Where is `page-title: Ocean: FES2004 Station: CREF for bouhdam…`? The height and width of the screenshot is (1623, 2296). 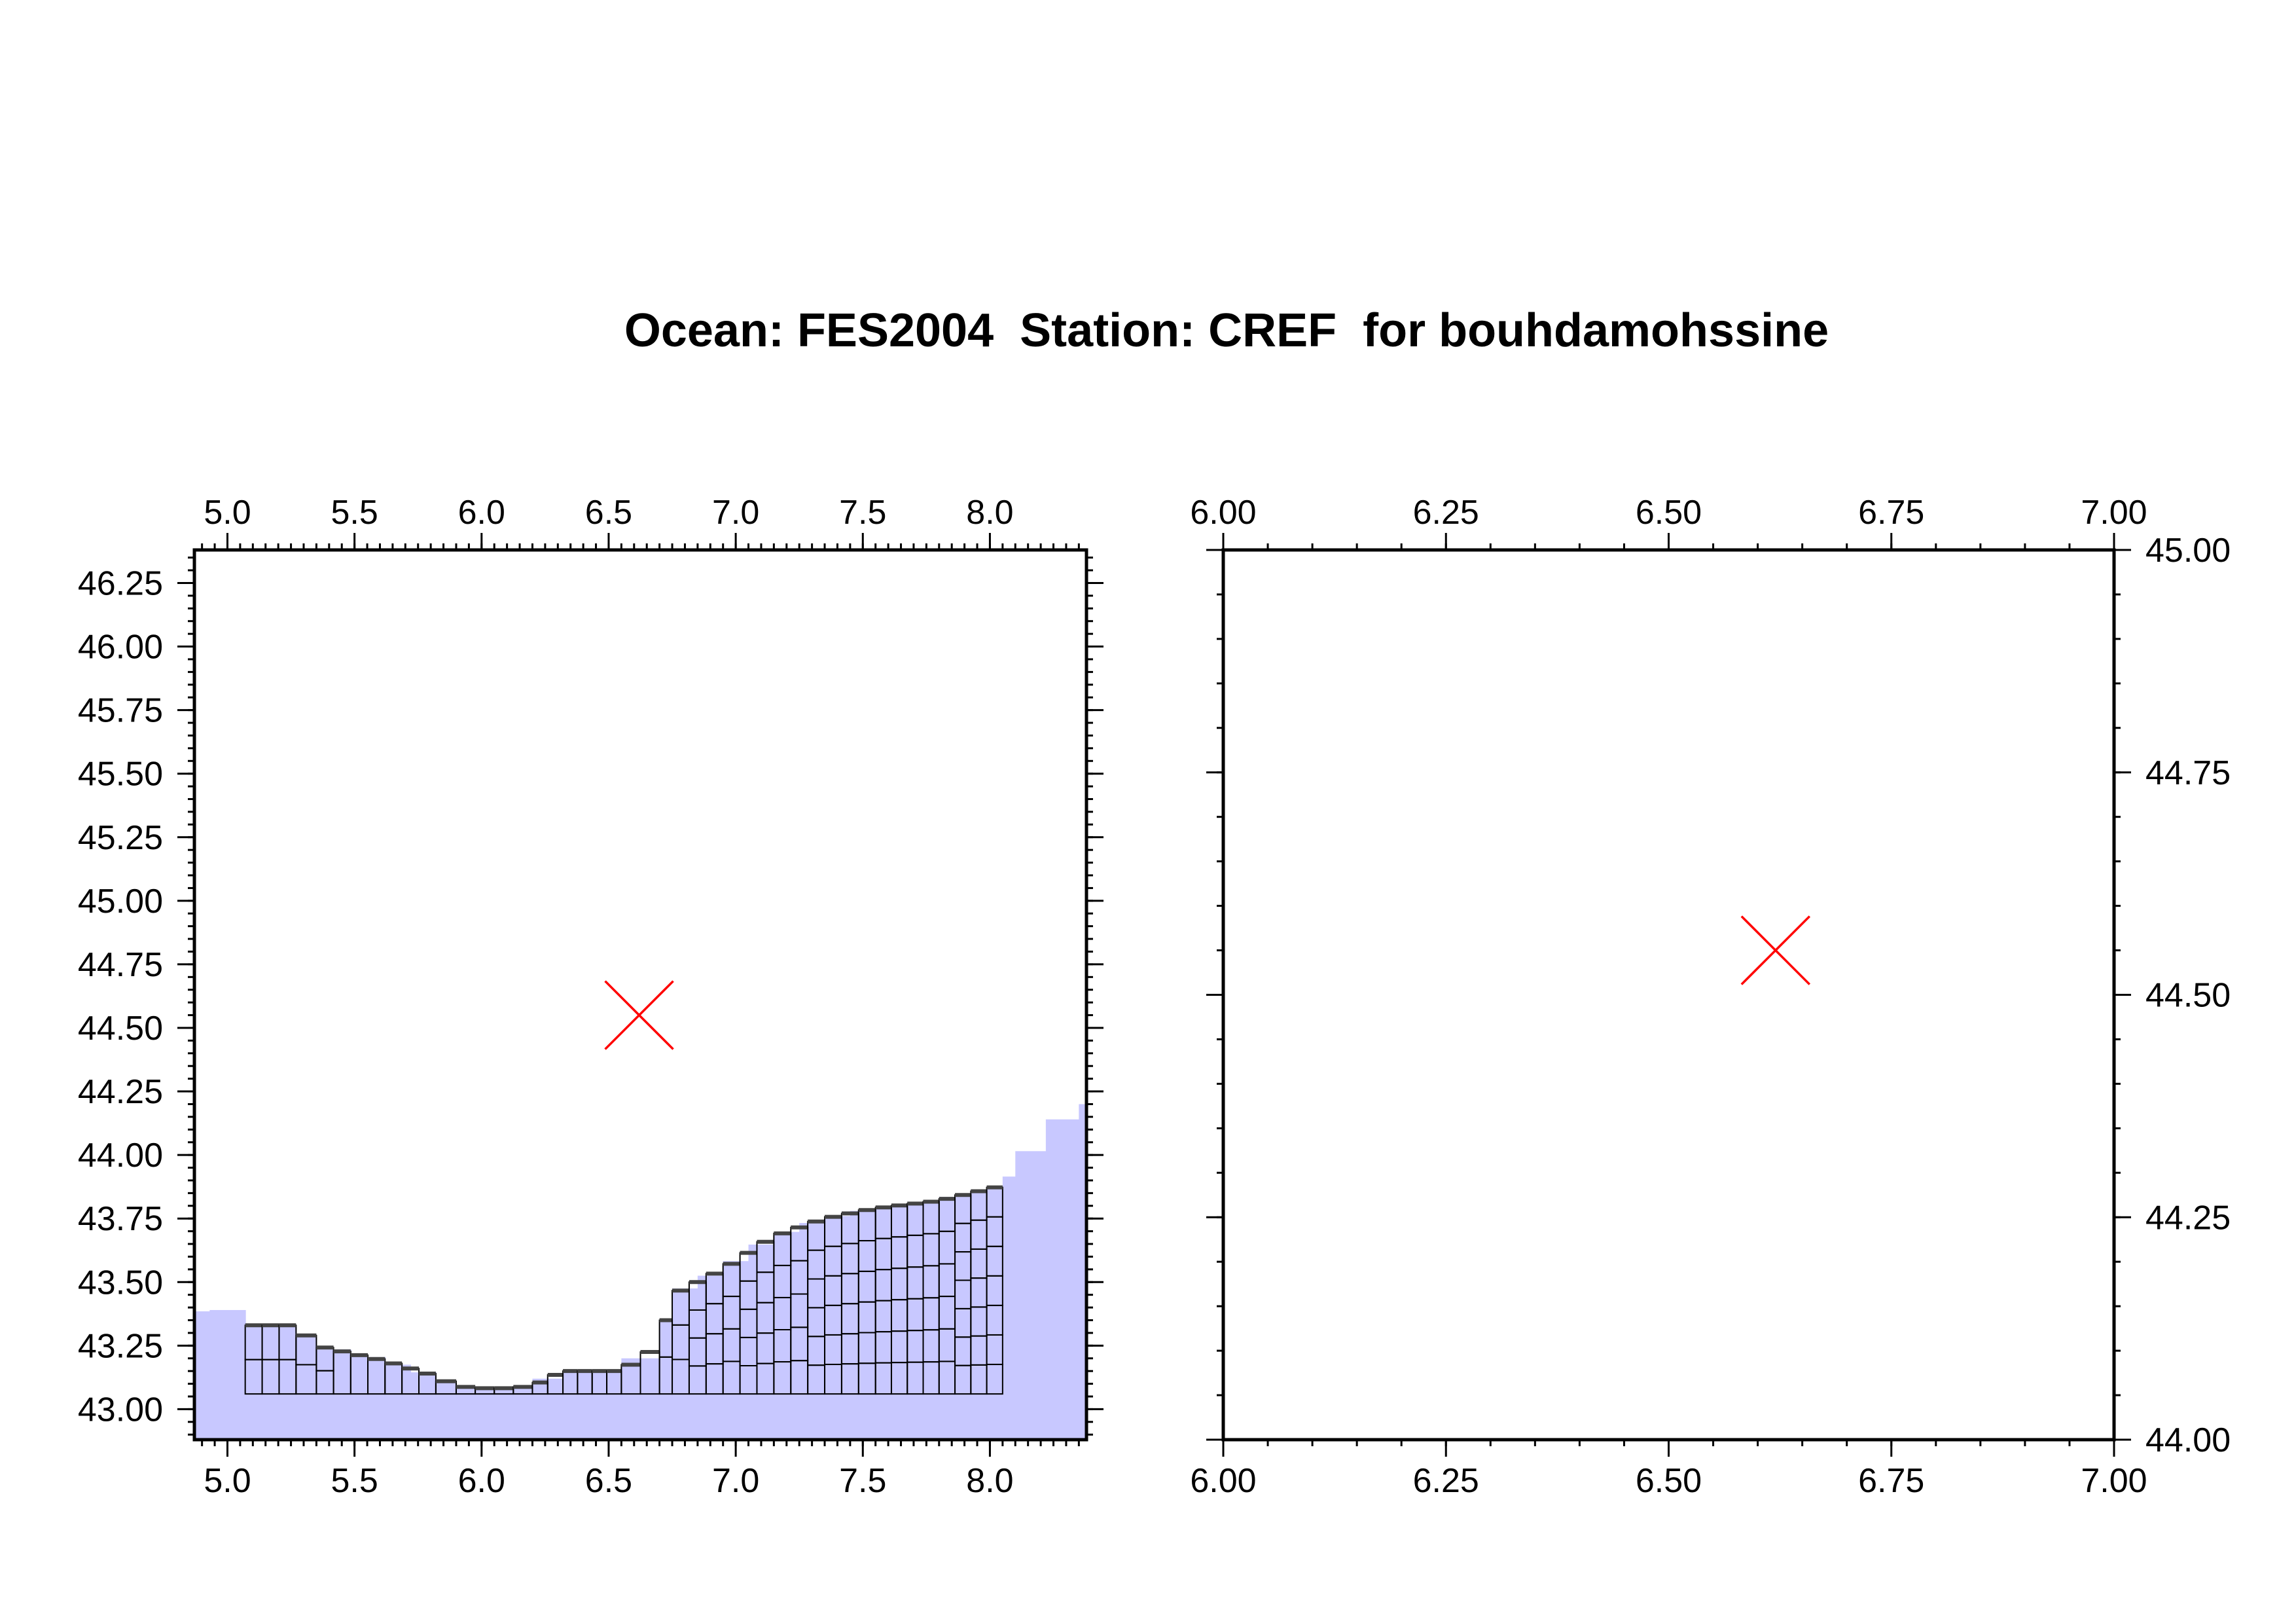
page-title: Ocean: FES2004 Station: CREF for bouhdam… is located at coordinates (1226, 330).